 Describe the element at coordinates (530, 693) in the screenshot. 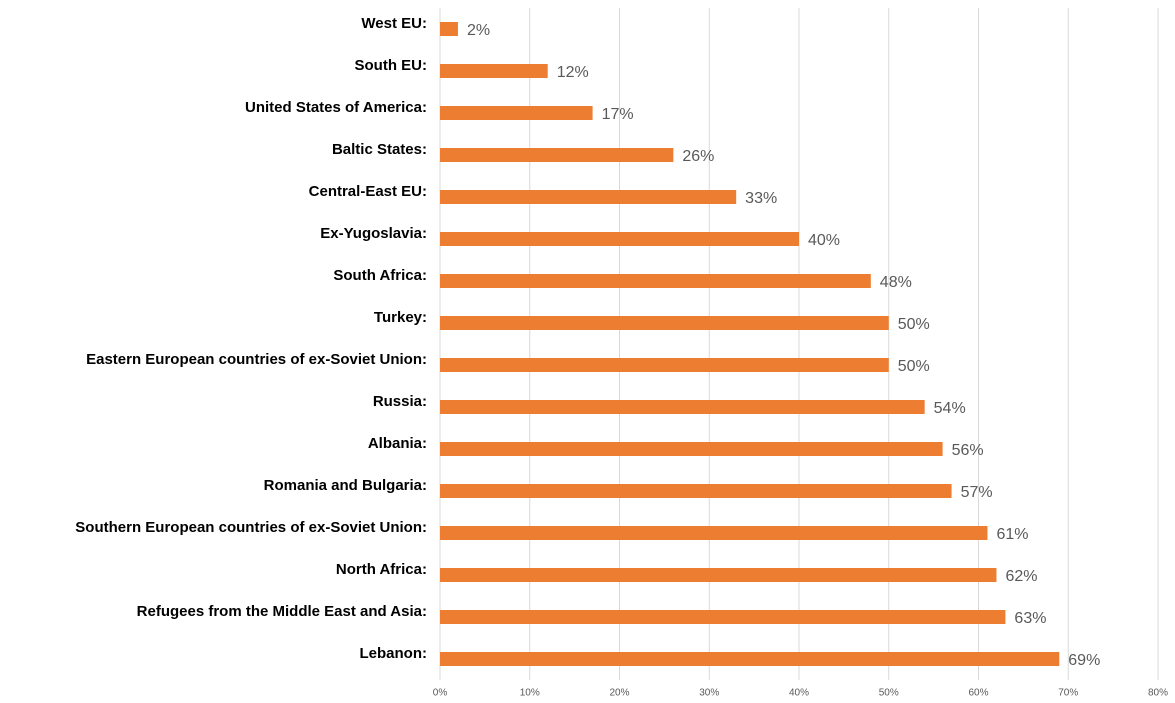

I see `x-tick-label: 10%` at that location.